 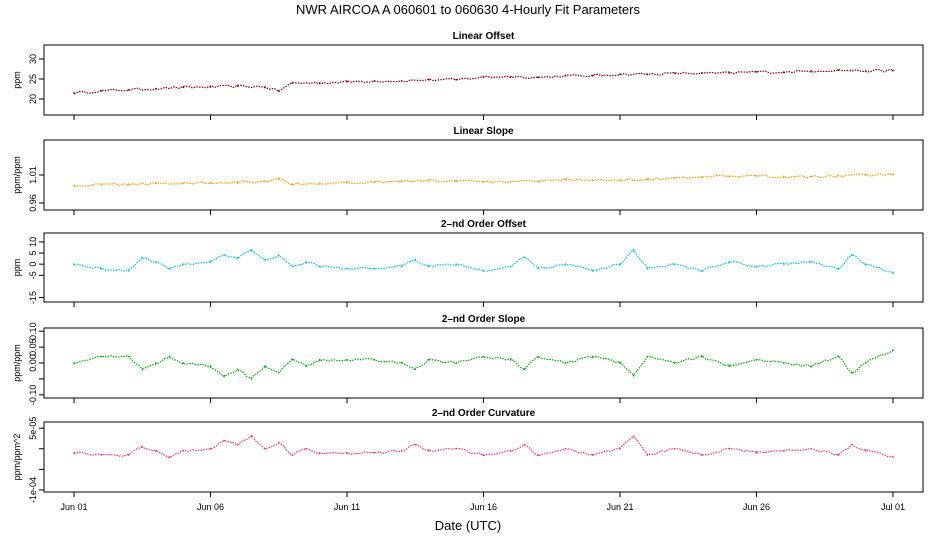 What do you see at coordinates (17, 80) in the screenshot?
I see `y-axis-label: ppm` at bounding box center [17, 80].